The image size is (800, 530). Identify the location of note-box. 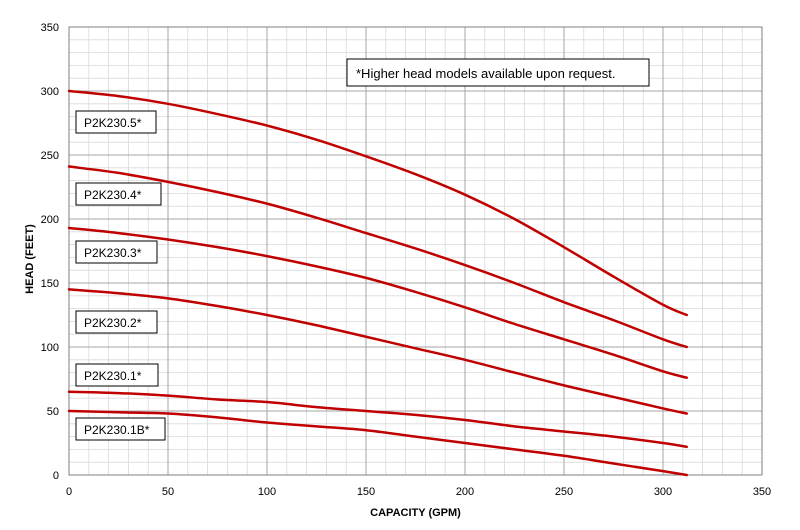
(498, 72).